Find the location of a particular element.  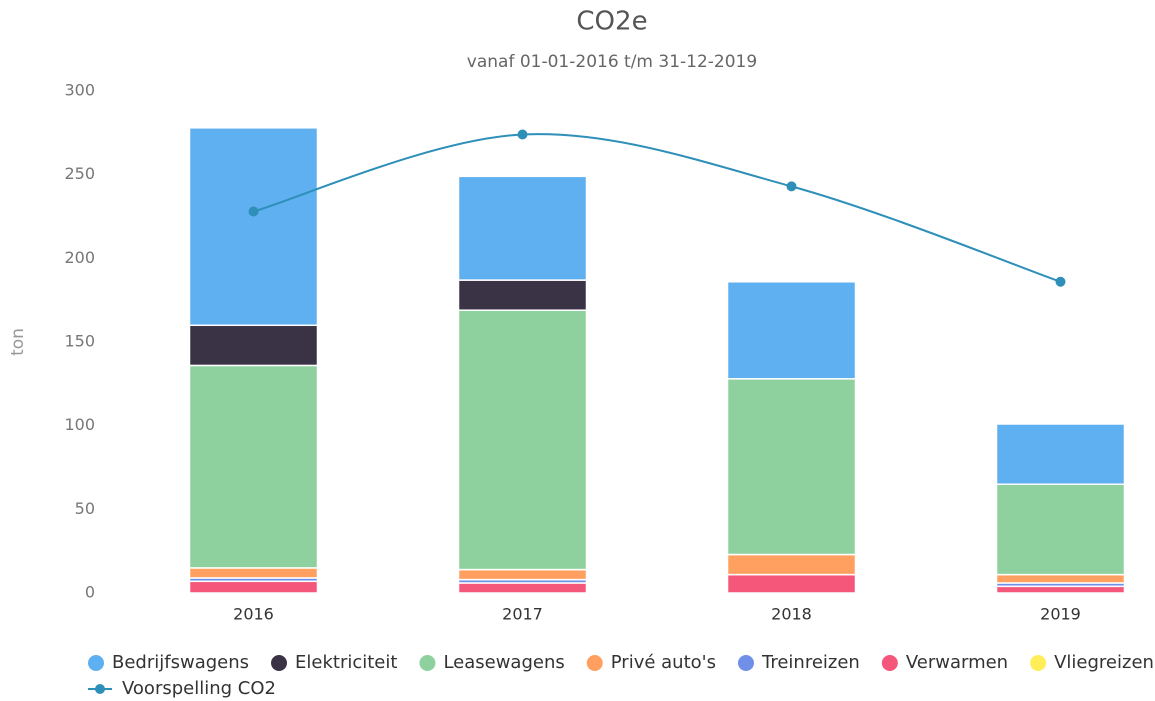

y-tick-label: 300 is located at coordinates (79, 90).